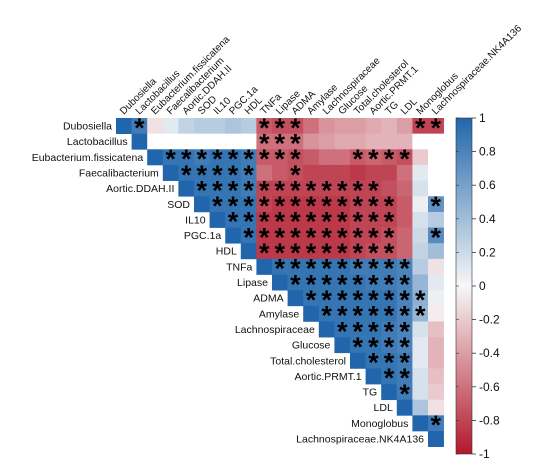  I want to click on heatmap-cell-dubosiella-lachnospiraceae, so click(326, 126).